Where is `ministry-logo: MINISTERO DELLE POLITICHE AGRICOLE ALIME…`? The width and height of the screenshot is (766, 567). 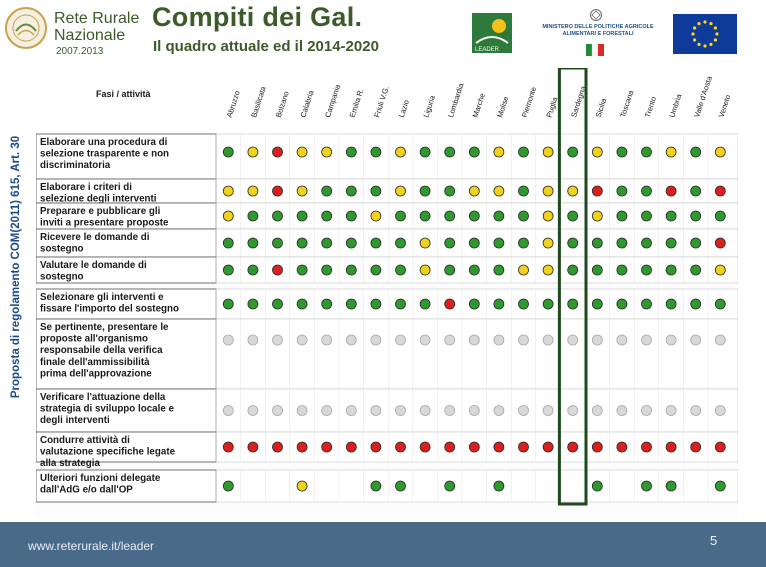
ministry-logo: MINISTERO DELLE POLITICHE AGRICOLE ALIME… is located at coordinates (597, 34).